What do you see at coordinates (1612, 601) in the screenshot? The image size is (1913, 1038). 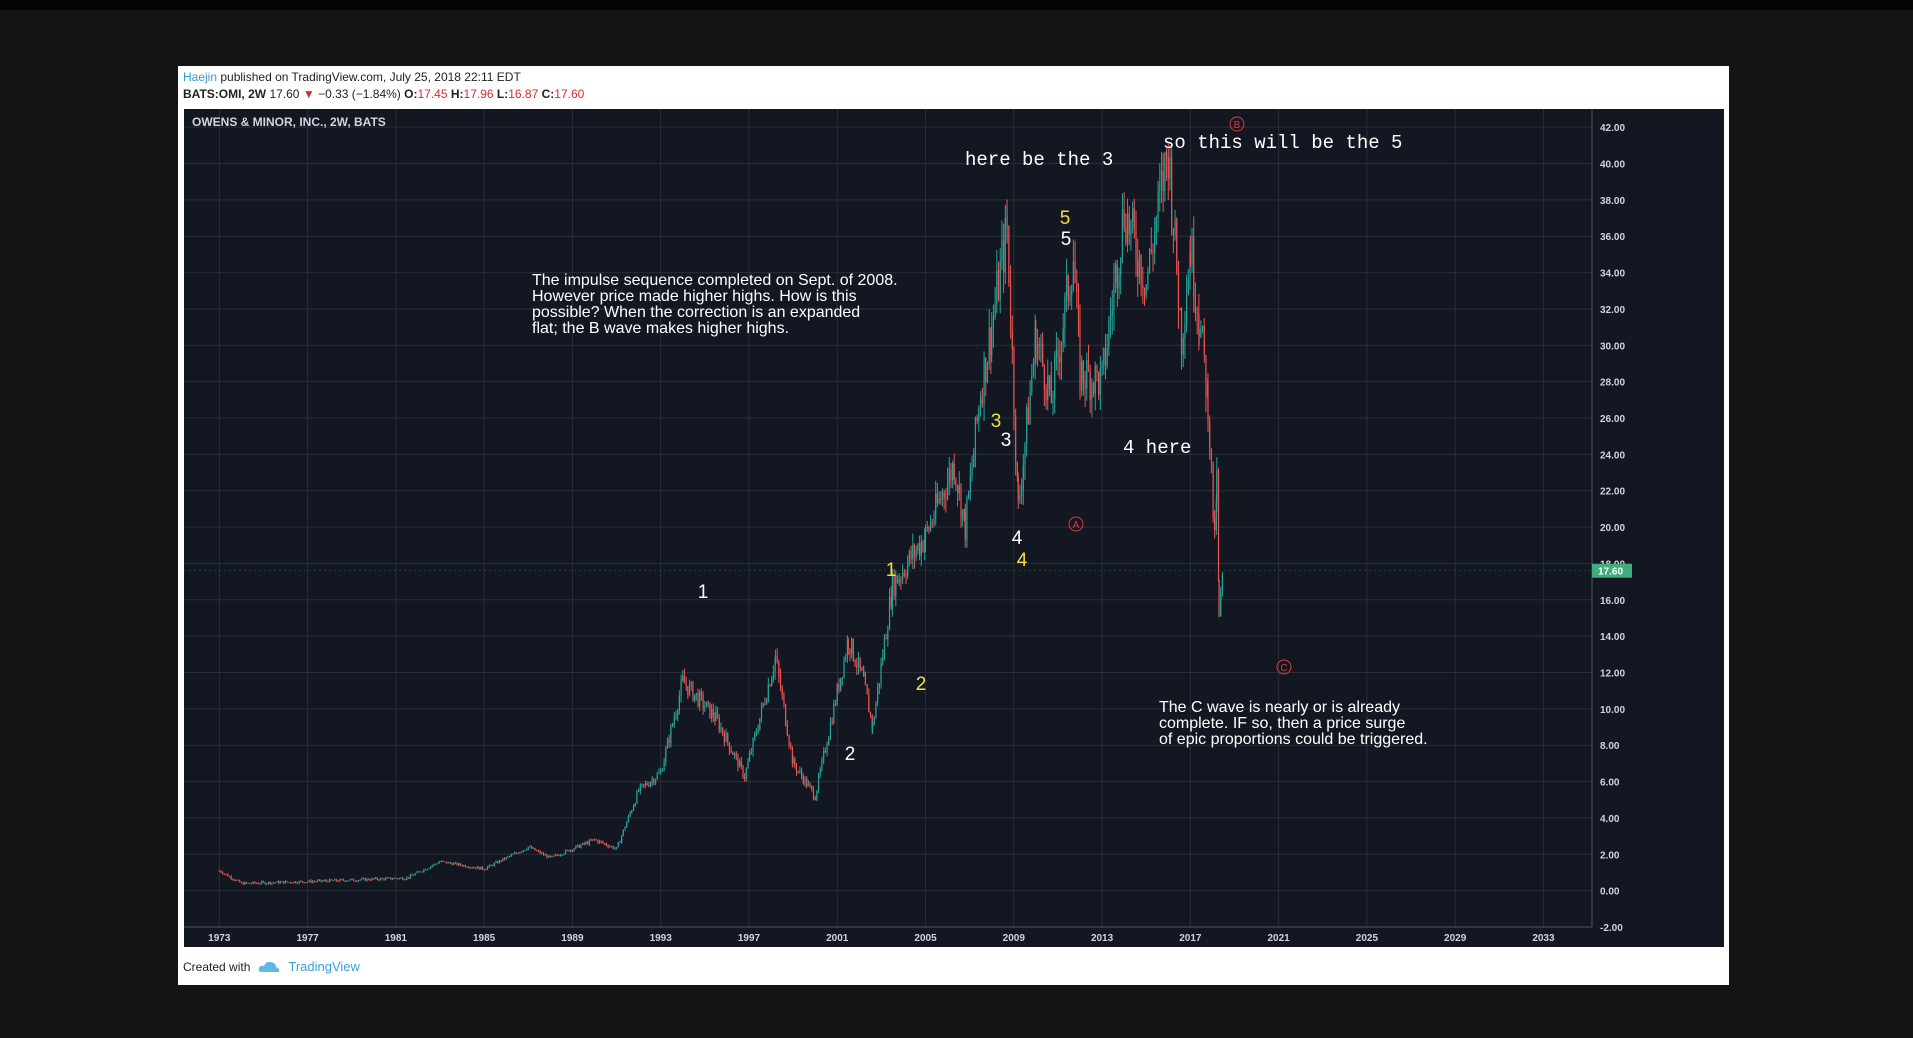 I see `y-tick-label: 16.00` at bounding box center [1612, 601].